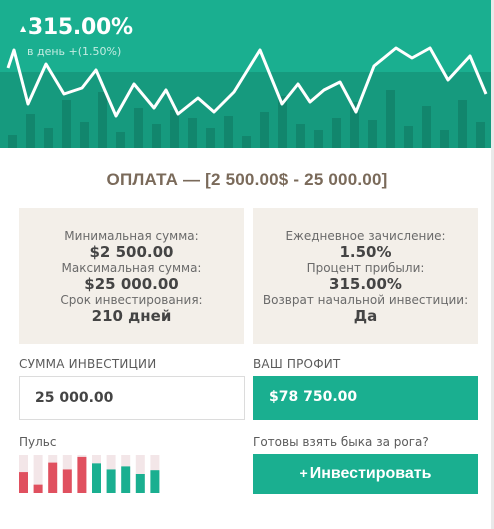  I want to click on triangle-up-icon: ▲, so click(23, 28).